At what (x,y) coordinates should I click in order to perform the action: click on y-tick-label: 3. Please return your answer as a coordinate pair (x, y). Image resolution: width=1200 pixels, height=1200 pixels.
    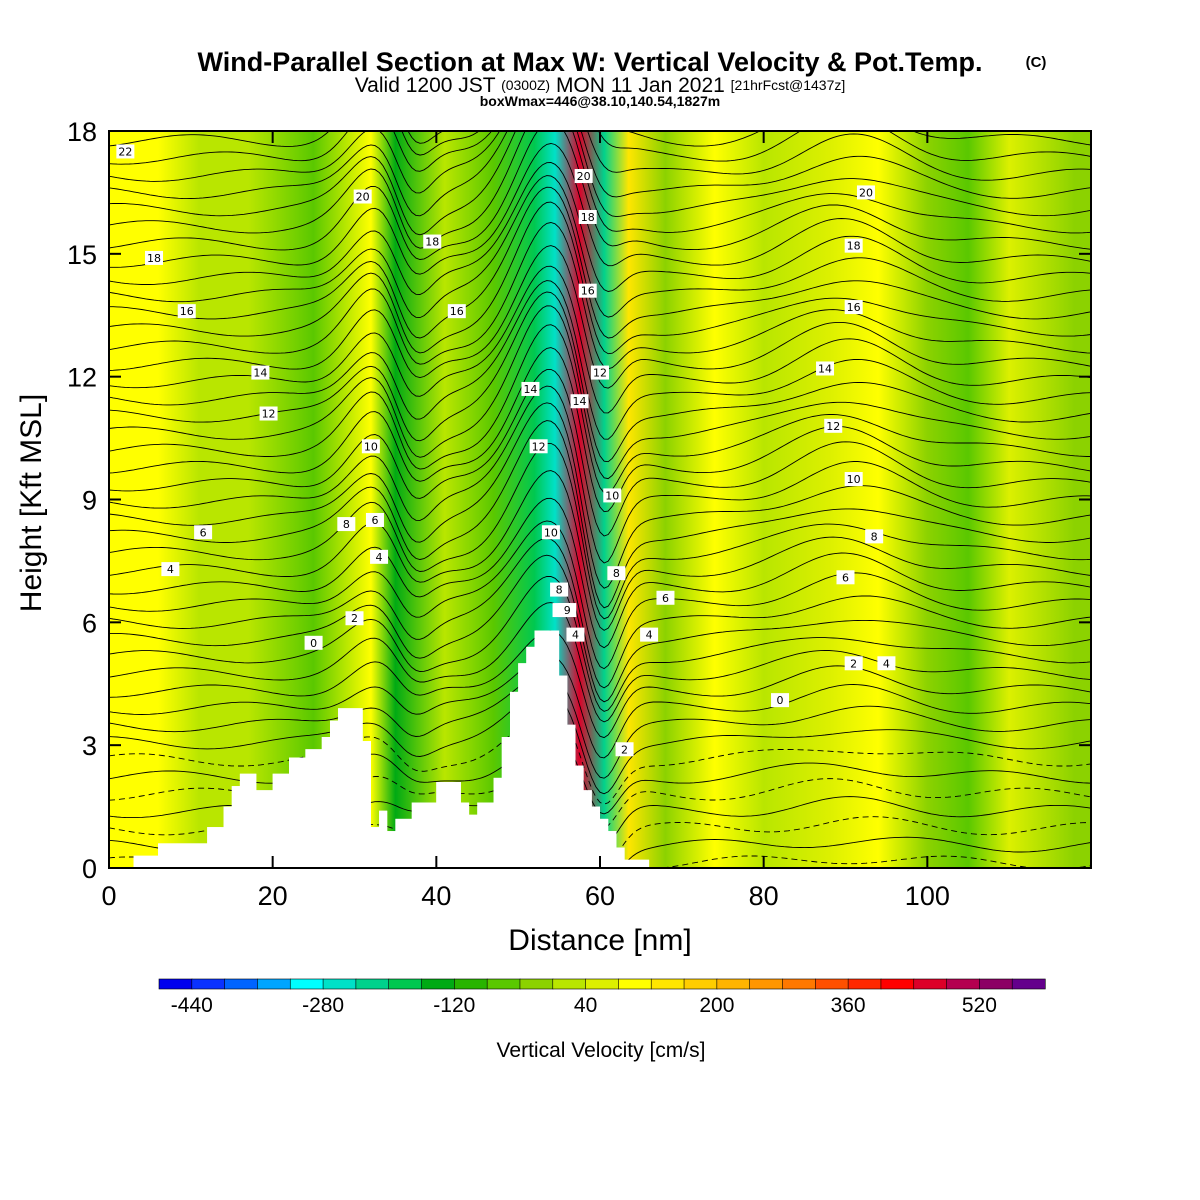
    Looking at the image, I should click on (89, 746).